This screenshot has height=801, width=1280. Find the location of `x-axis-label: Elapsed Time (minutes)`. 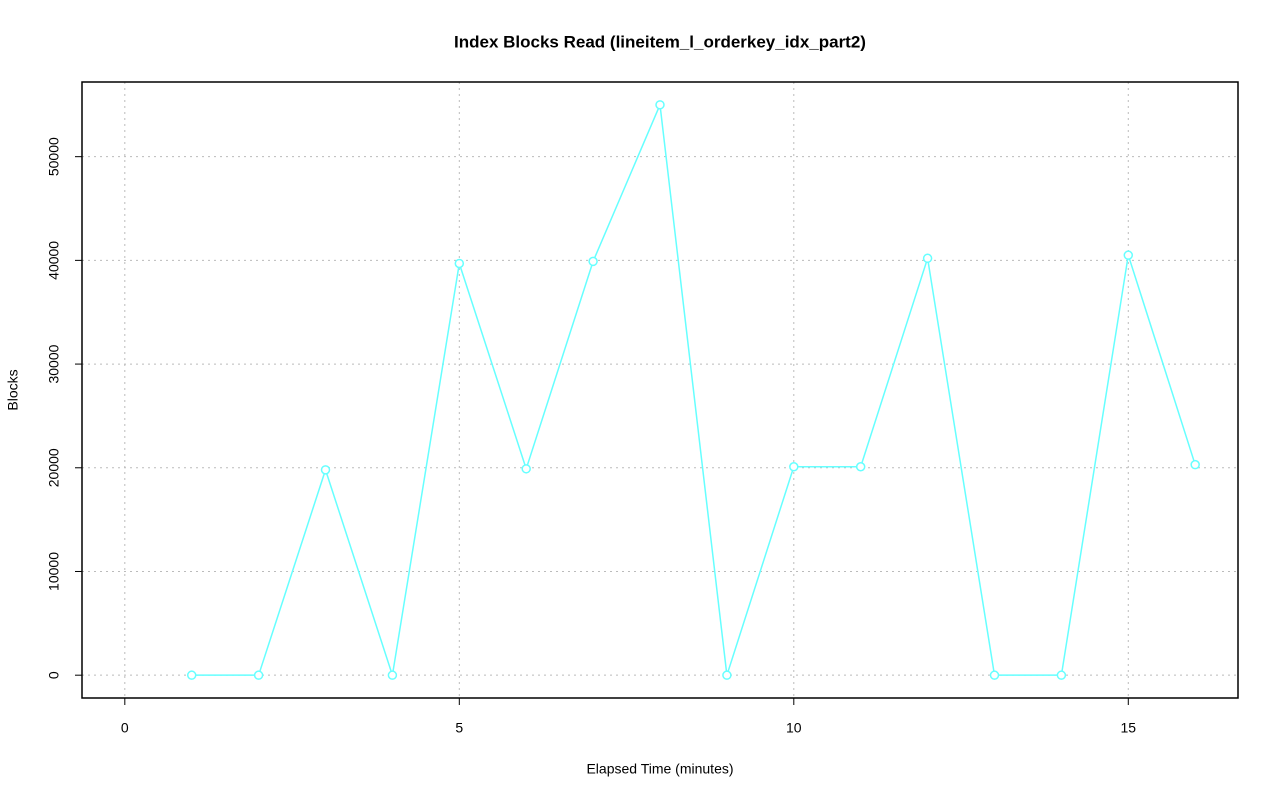

x-axis-label: Elapsed Time (minutes) is located at coordinates (659, 769).